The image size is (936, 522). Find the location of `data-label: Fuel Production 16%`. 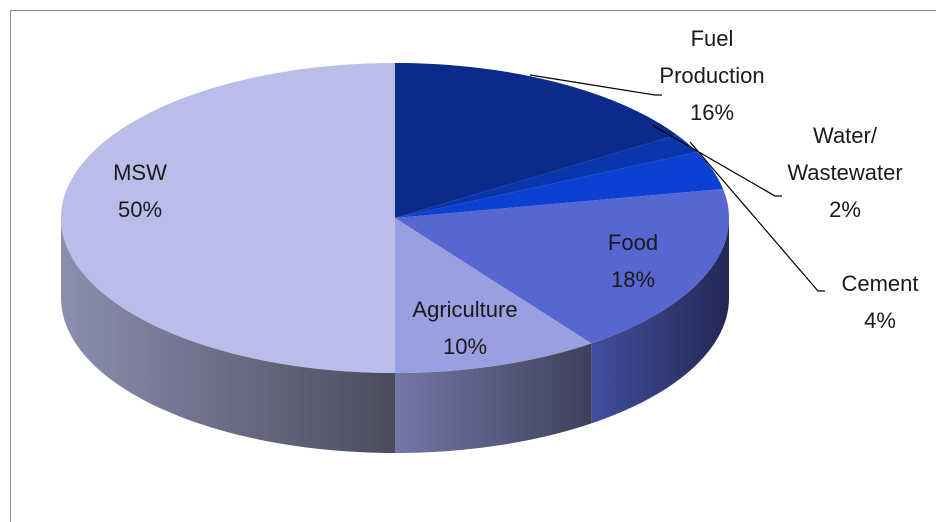

data-label: Fuel Production 16% is located at coordinates (712, 75).